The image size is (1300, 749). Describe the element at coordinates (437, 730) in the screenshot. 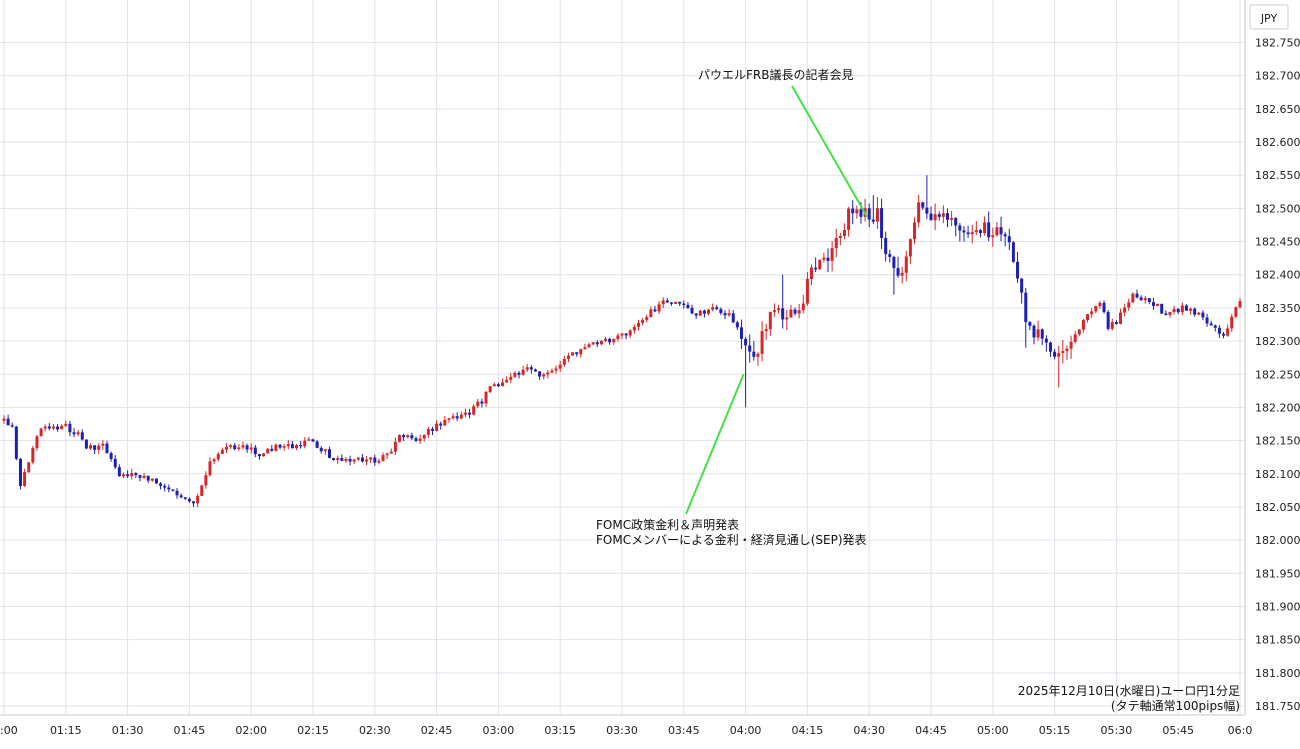

I see `x-tick-label: 02:45` at that location.